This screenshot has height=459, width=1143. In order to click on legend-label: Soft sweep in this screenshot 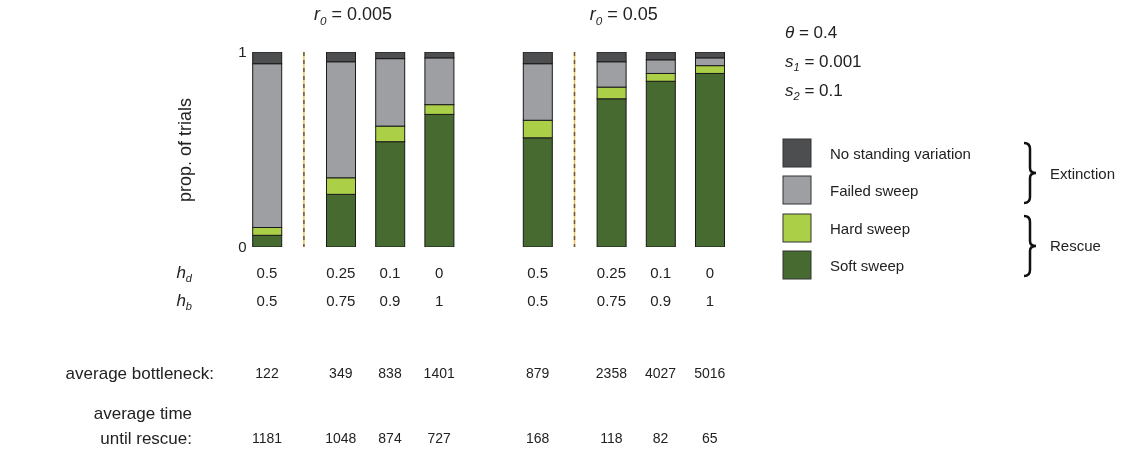, I will do `click(867, 265)`.